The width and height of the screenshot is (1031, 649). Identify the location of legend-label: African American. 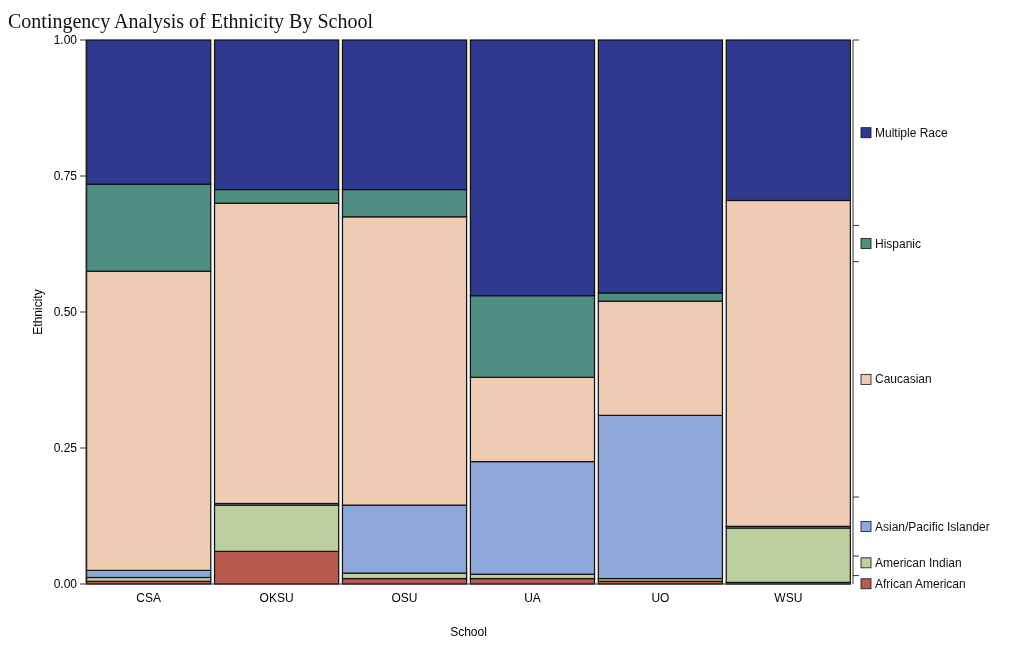
(920, 583).